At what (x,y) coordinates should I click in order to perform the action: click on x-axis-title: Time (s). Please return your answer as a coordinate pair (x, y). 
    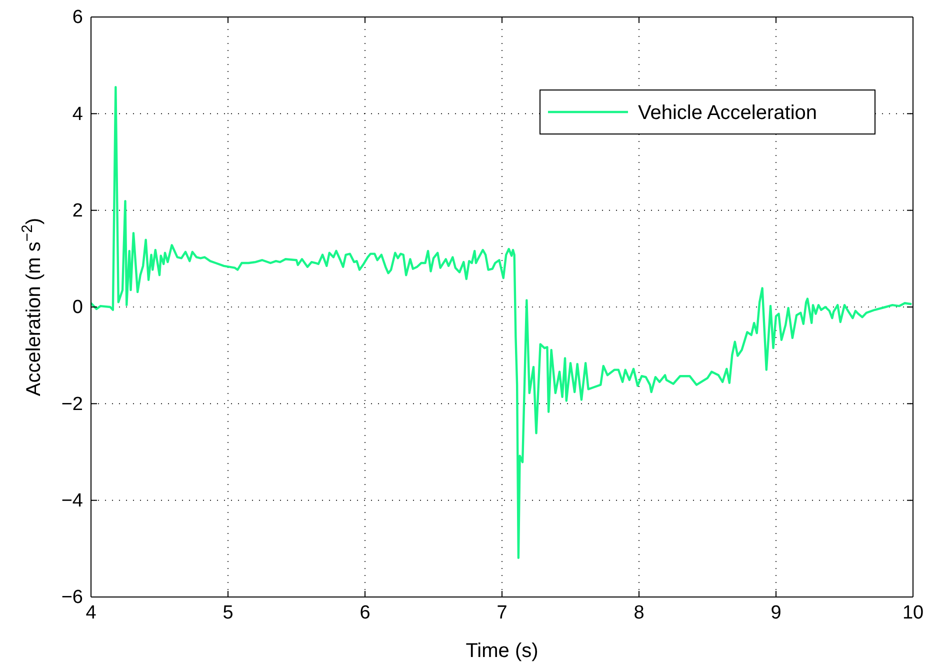
    Looking at the image, I should click on (502, 651).